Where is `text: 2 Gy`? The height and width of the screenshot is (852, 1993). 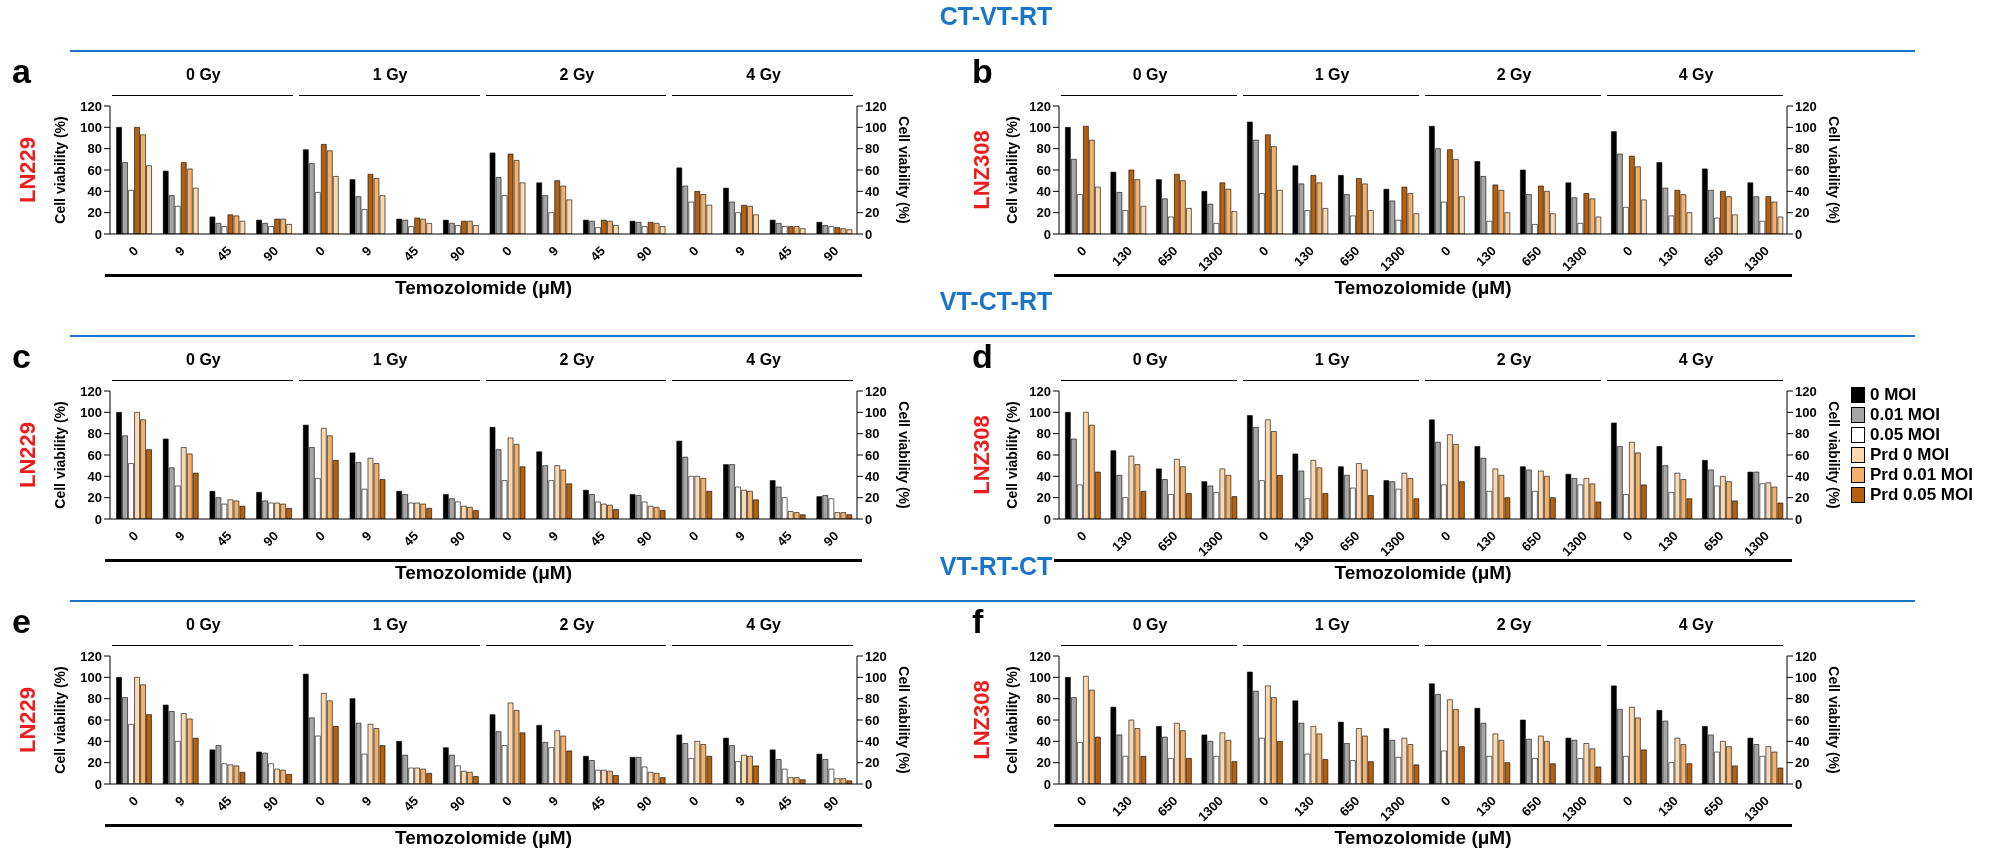
text: 2 Gy is located at coordinates (1514, 360).